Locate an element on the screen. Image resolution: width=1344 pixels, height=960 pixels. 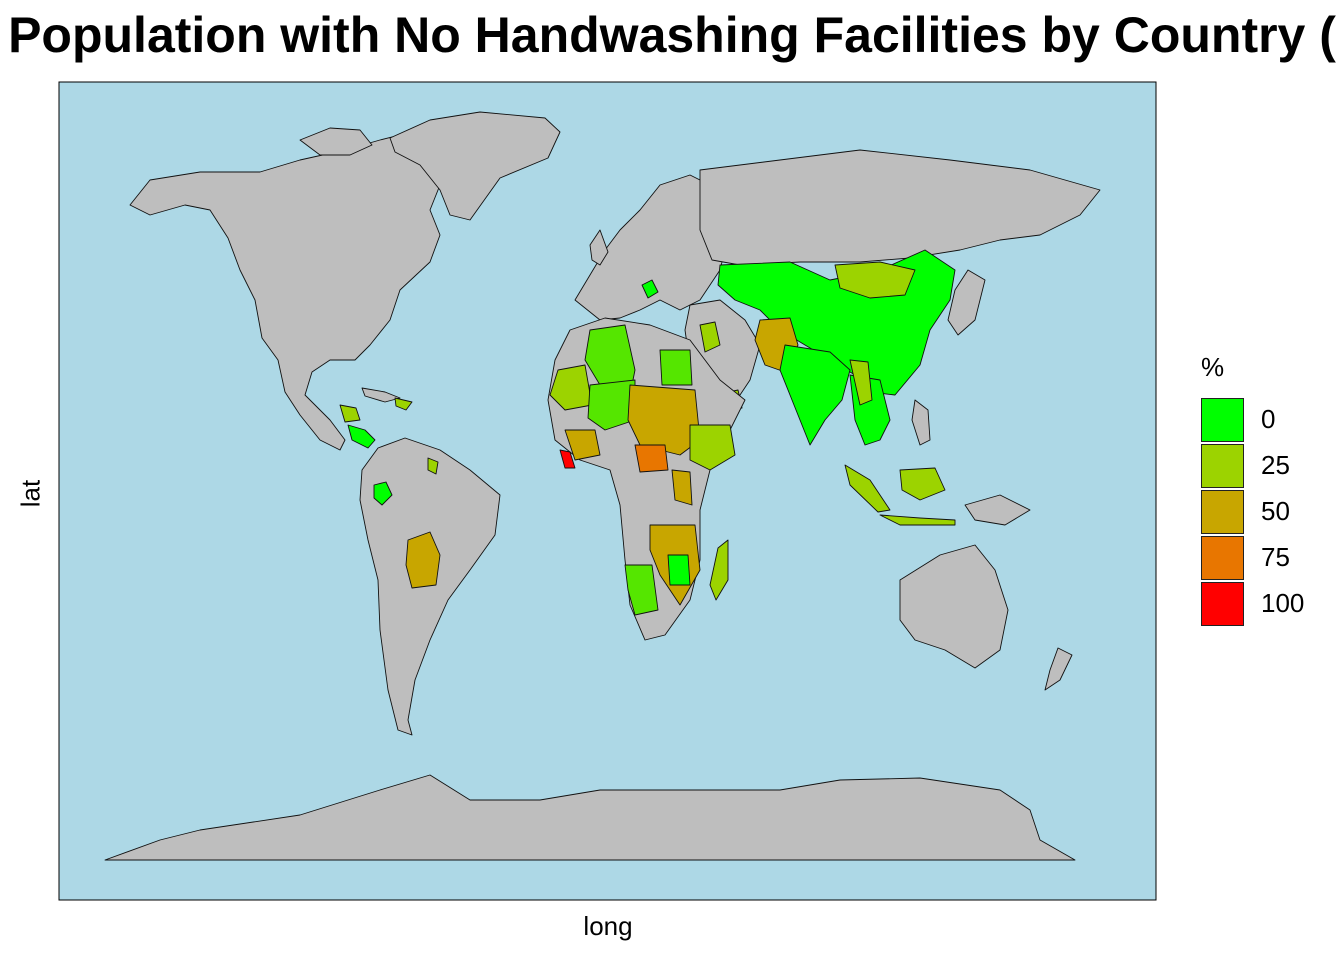
land-new-zealand is located at coordinates (1058, 669).